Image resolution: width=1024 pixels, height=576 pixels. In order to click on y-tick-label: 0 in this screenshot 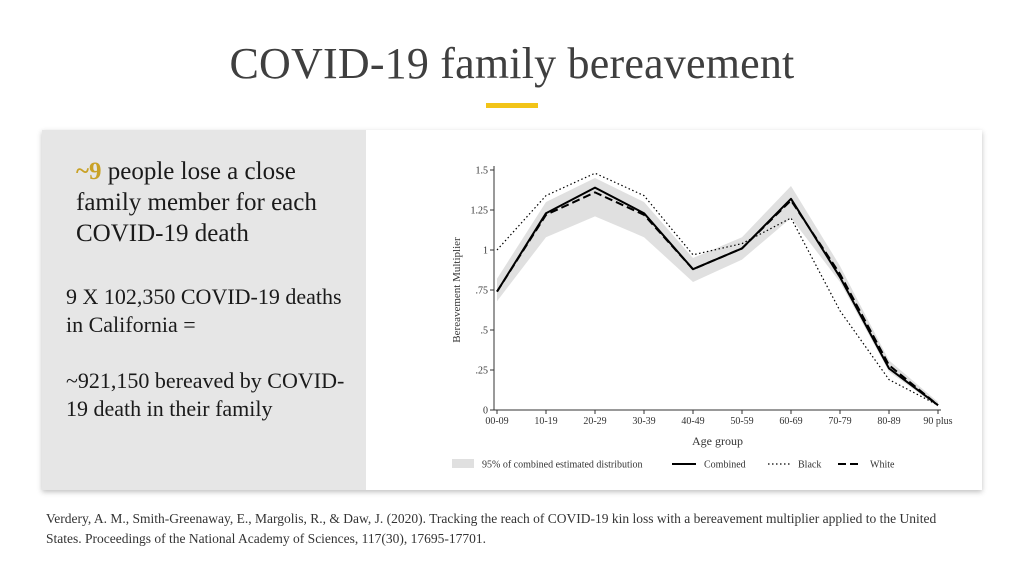, I will do `click(485, 411)`.